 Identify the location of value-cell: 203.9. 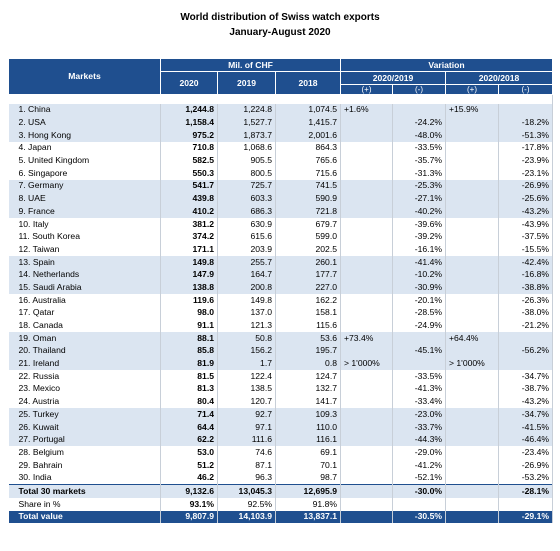
(246, 249).